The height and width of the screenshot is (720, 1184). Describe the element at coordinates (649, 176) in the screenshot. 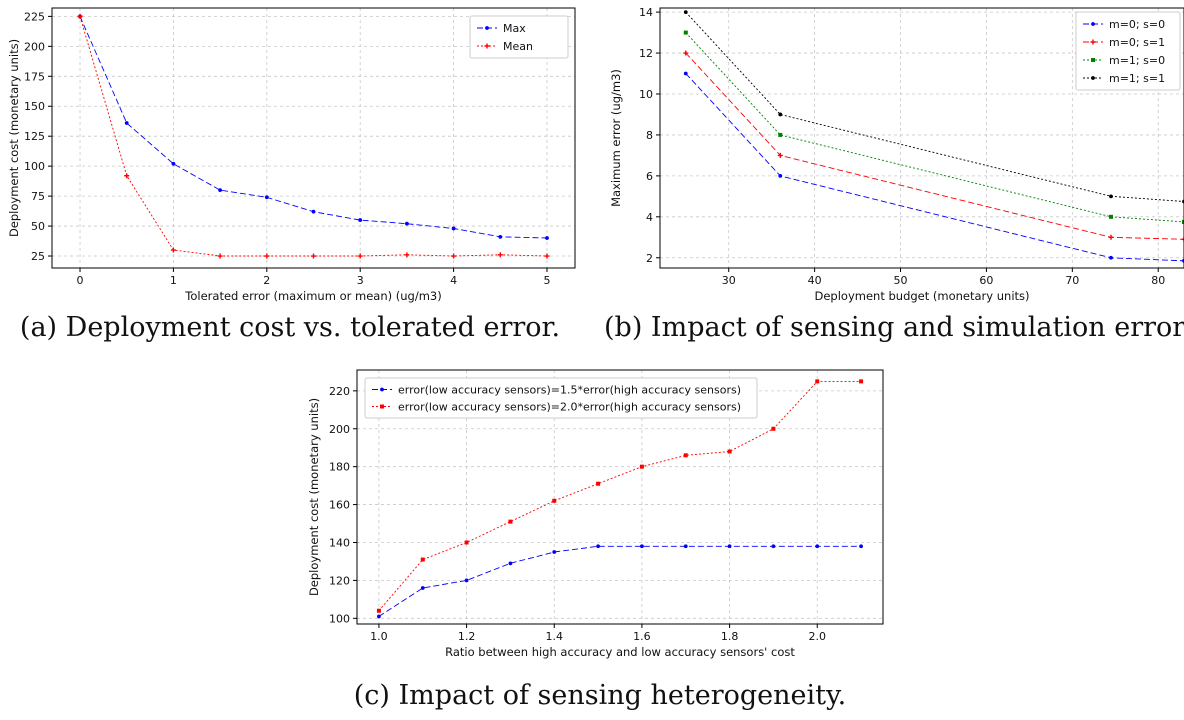

I see `y-tick-label: 6` at that location.